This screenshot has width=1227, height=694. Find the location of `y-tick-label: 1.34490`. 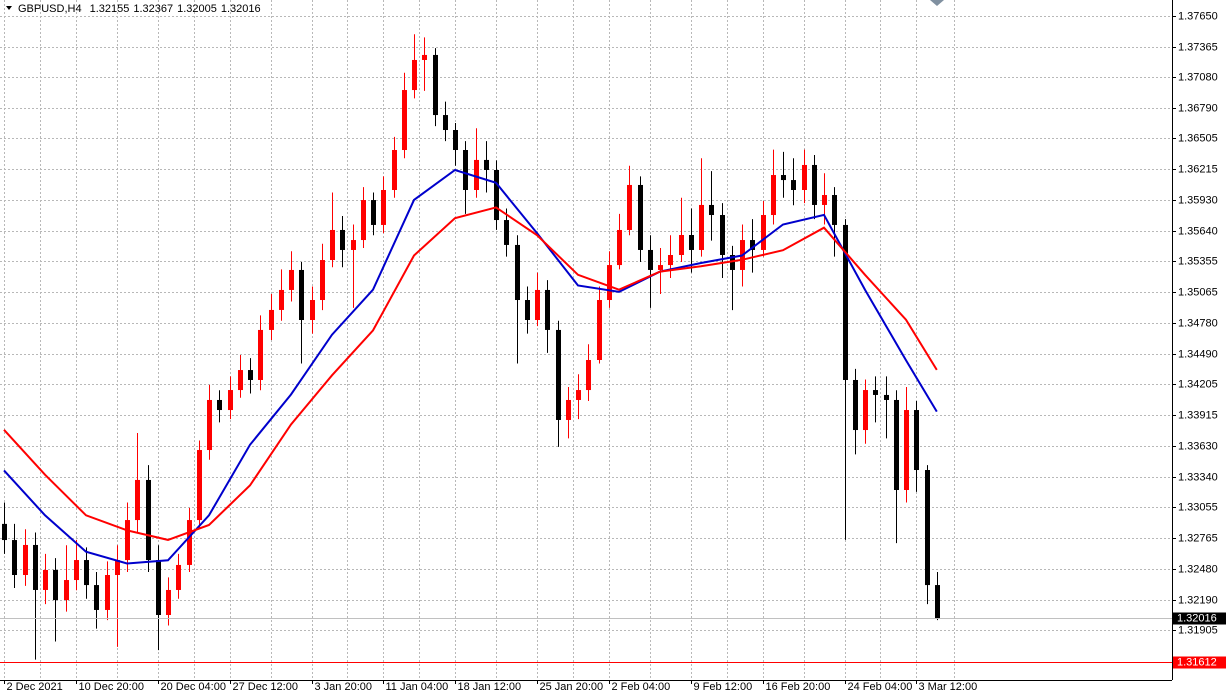

y-tick-label: 1.34490 is located at coordinates (1198, 354).